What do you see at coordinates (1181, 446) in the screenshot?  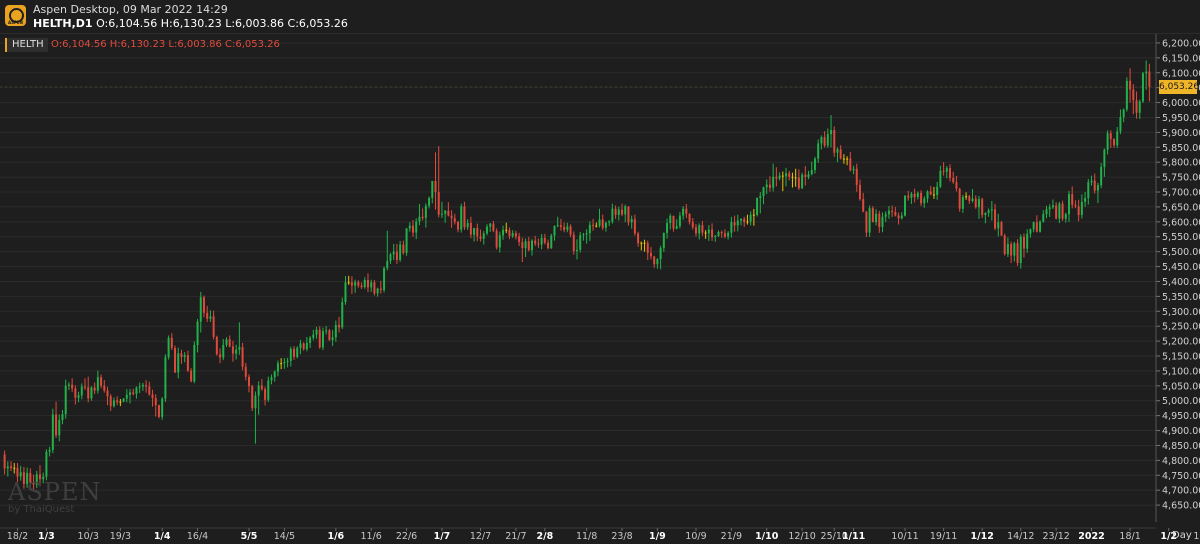 I see `y-tick-label: 4,850.00` at bounding box center [1181, 446].